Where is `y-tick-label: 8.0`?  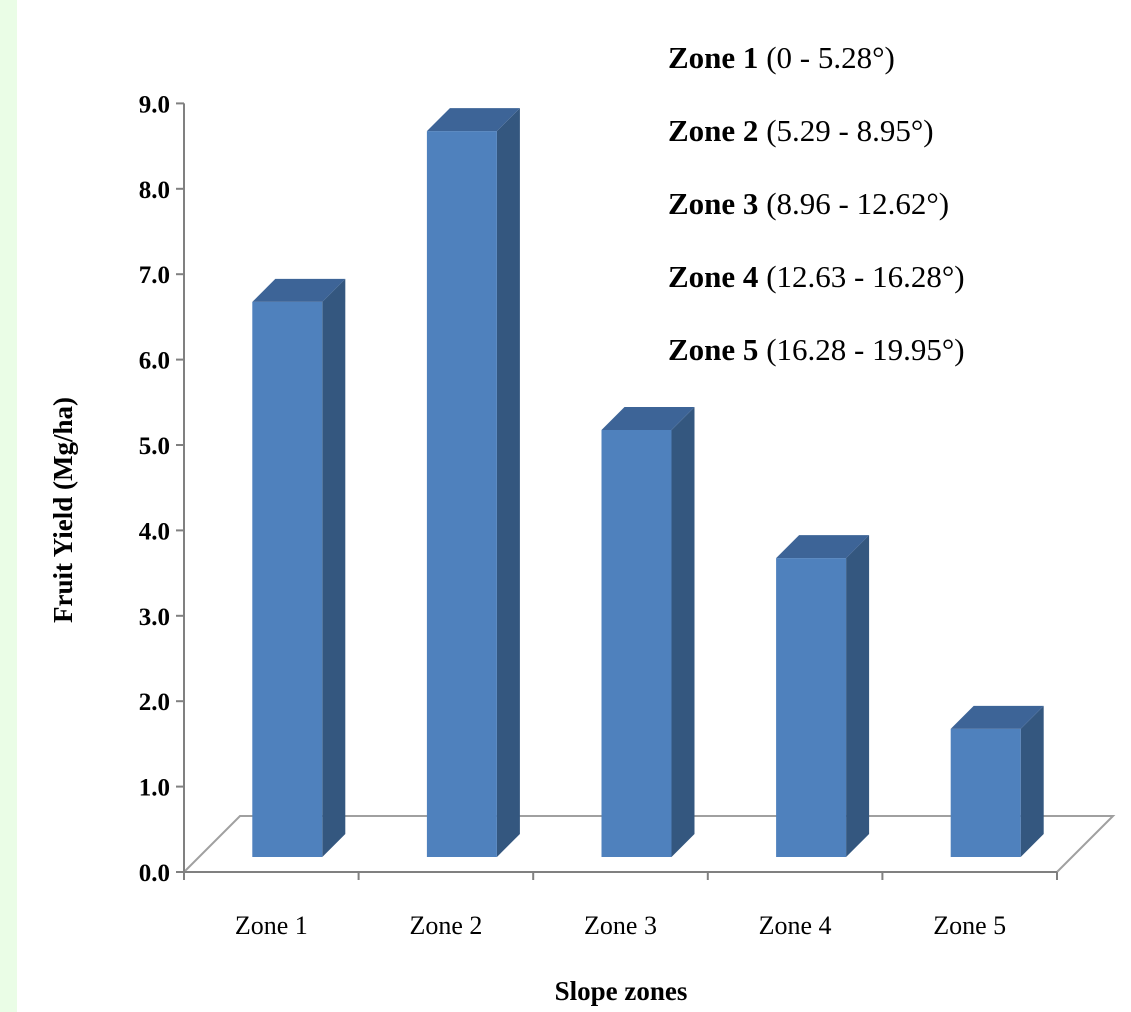 y-tick-label: 8.0 is located at coordinates (154, 190).